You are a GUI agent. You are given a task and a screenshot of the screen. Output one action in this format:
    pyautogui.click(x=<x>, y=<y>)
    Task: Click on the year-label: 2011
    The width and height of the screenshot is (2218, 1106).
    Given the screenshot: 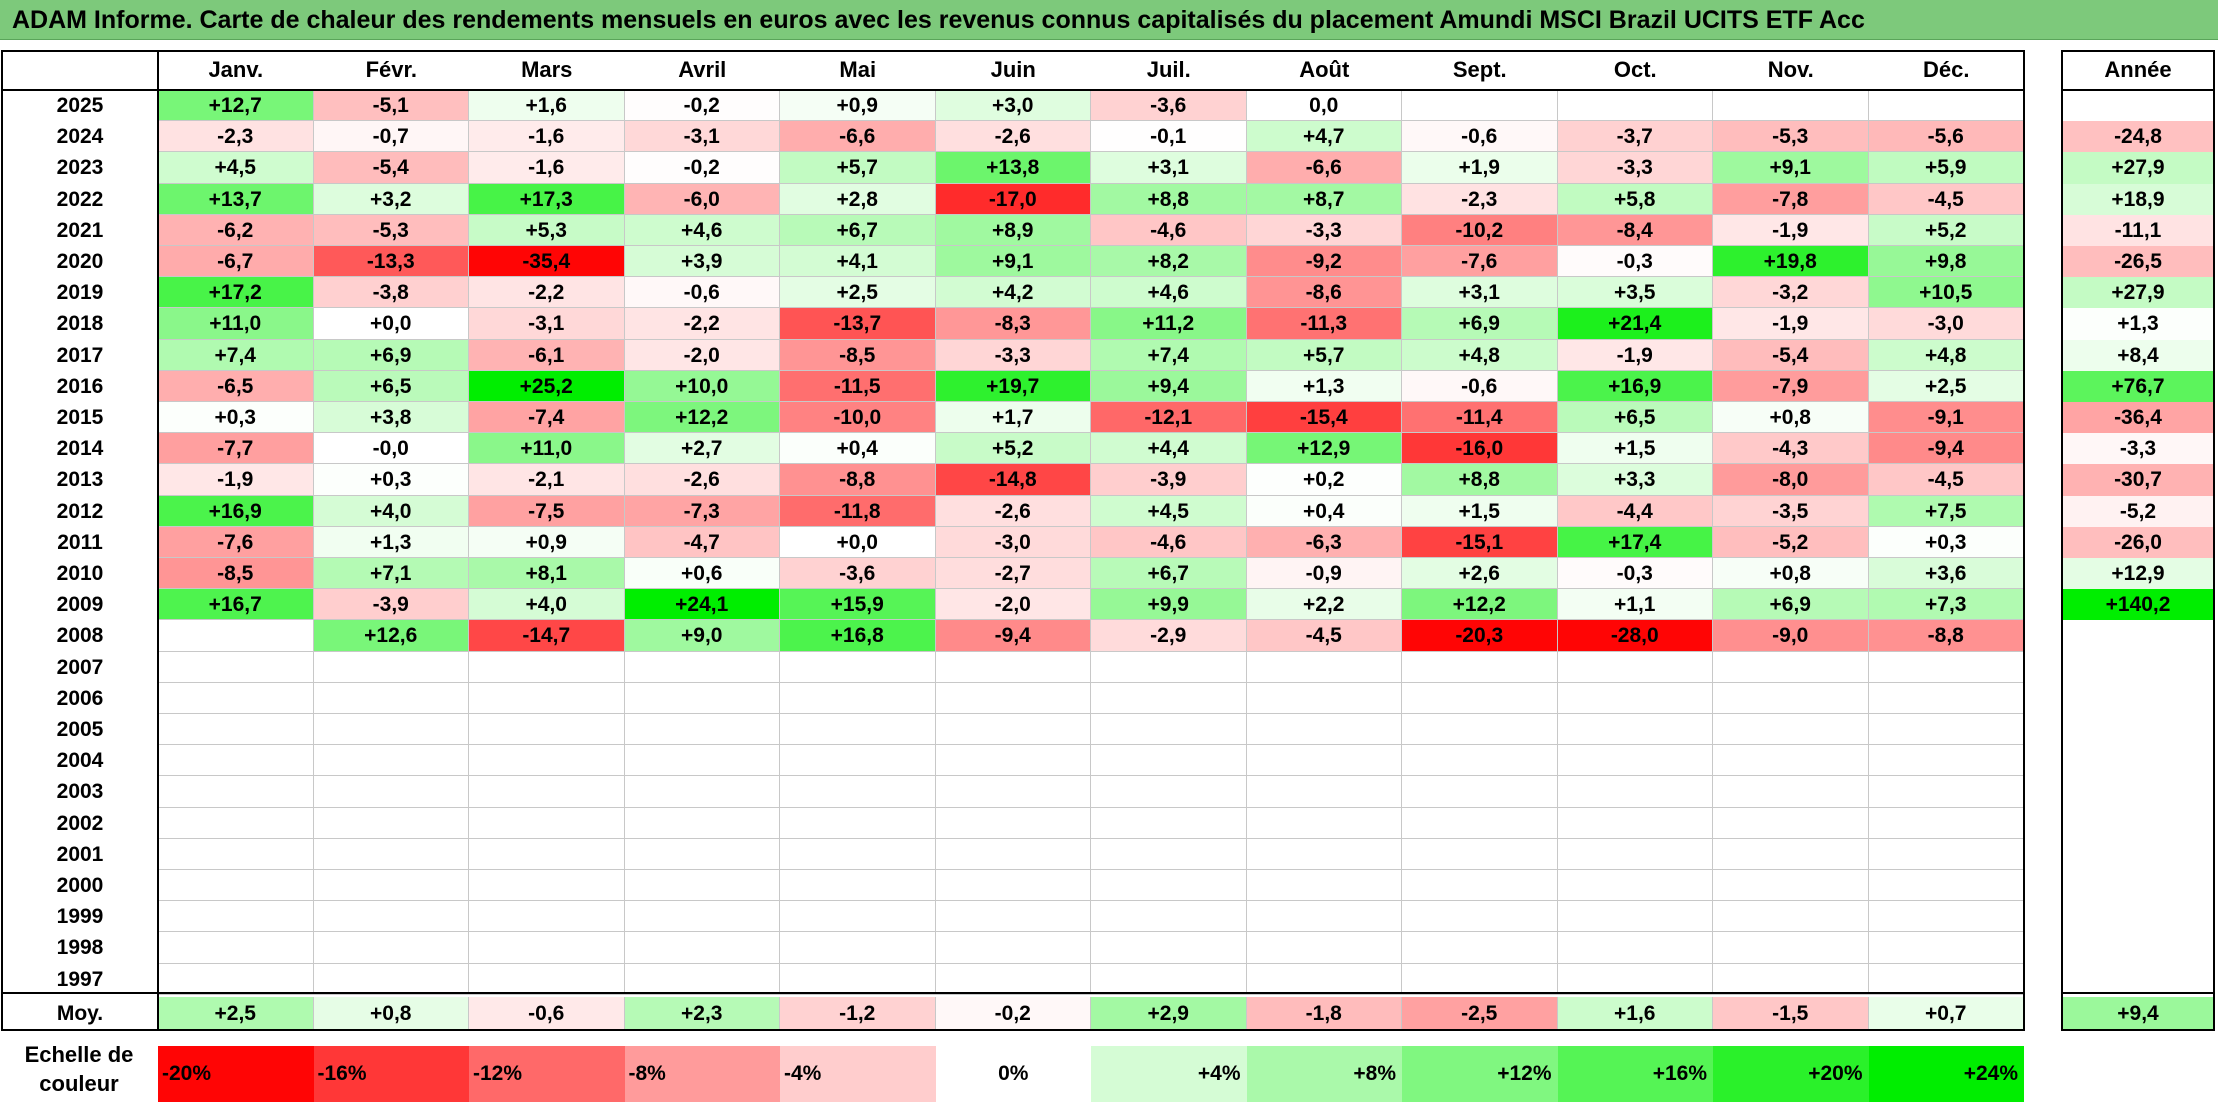 What is the action you would take?
    pyautogui.click(x=80, y=542)
    